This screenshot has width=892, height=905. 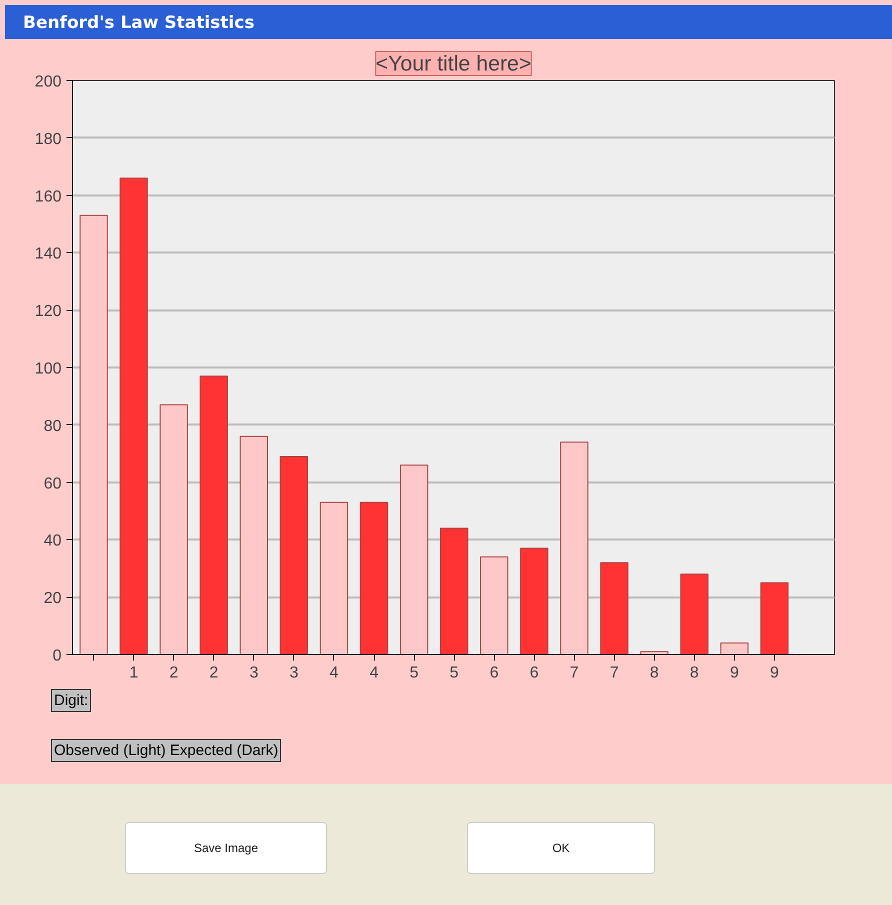 I want to click on y-tick-label: 0, so click(x=57, y=656).